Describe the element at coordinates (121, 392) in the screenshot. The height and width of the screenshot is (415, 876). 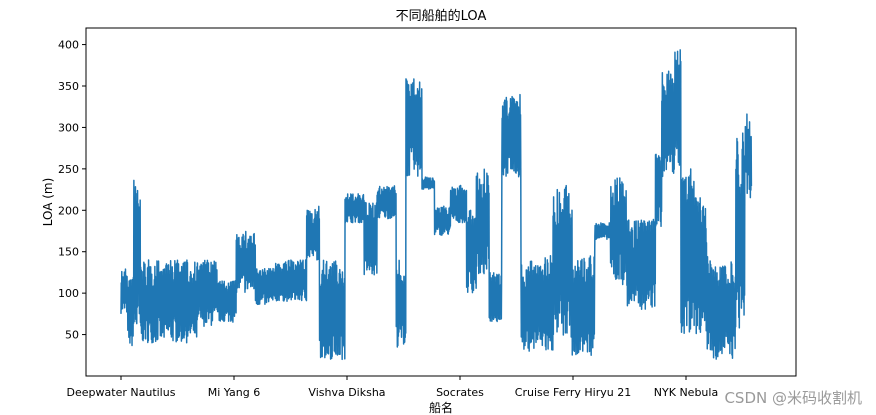
I see `x-tick-label: Deepwater Nautilus` at that location.